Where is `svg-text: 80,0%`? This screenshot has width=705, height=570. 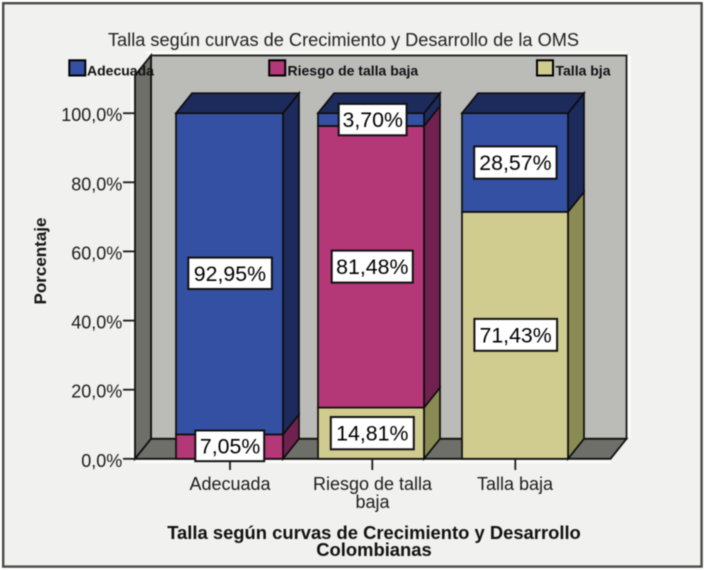
svg-text: 80,0% is located at coordinates (96, 184).